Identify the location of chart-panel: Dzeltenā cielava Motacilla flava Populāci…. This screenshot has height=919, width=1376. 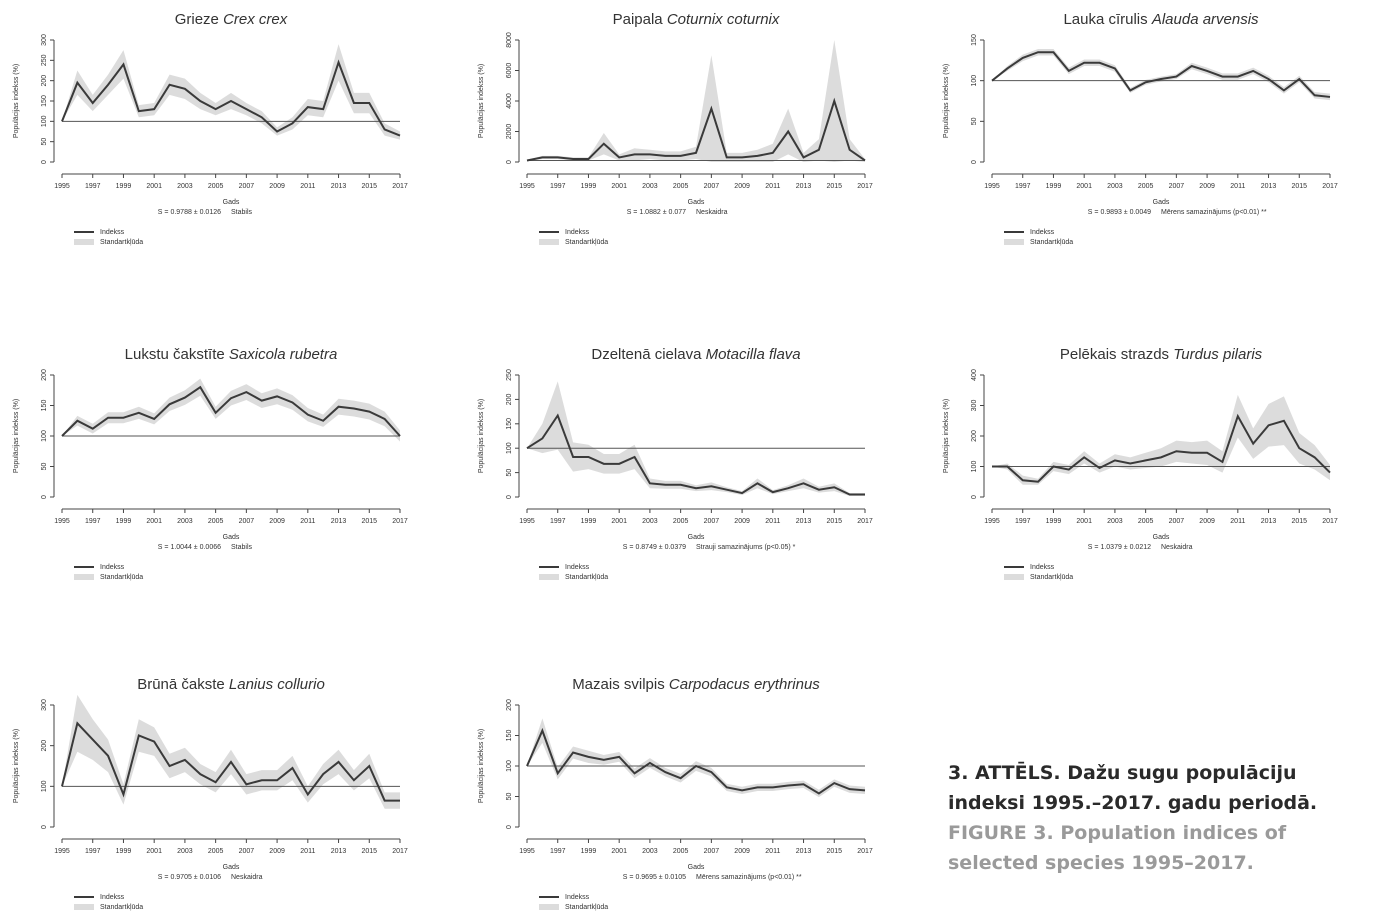
(675, 463).